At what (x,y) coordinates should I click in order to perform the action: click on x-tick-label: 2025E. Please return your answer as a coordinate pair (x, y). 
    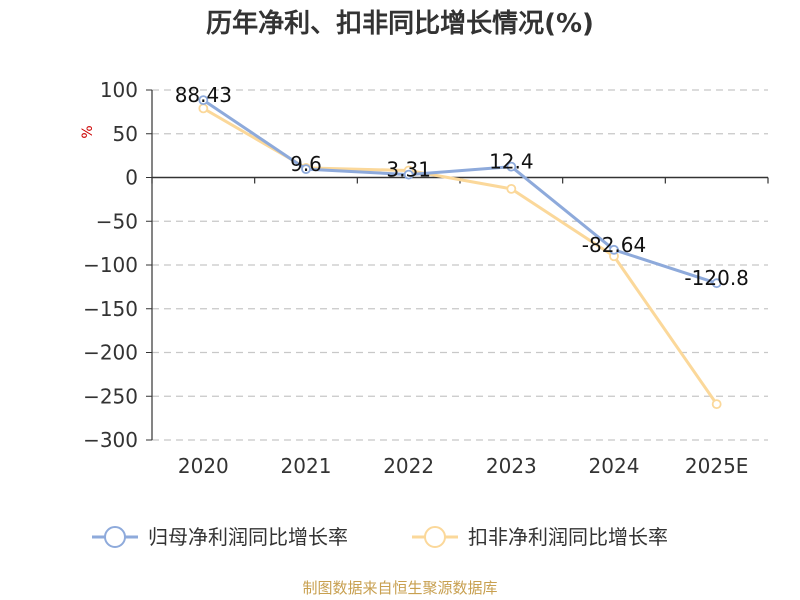
    Looking at the image, I should click on (717, 466).